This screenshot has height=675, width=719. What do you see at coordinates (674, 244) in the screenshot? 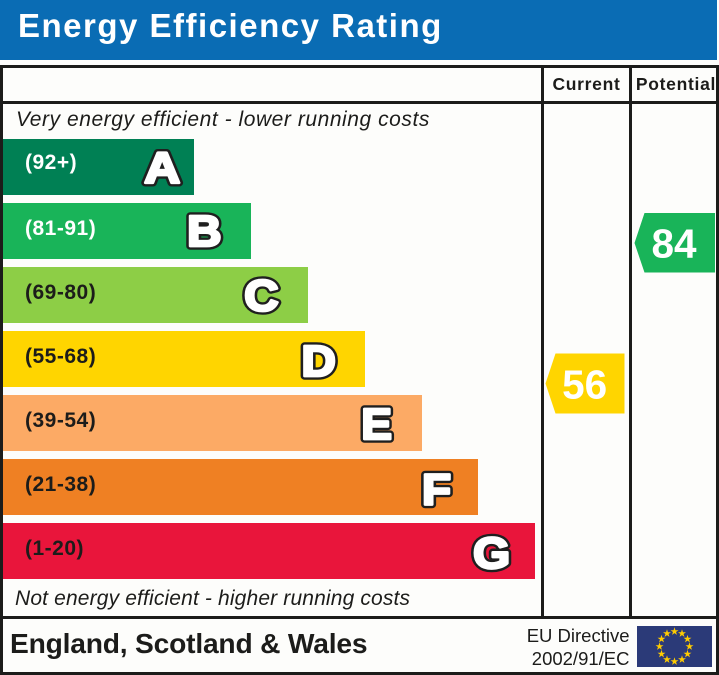
I see `svg-text: 84` at bounding box center [674, 244].